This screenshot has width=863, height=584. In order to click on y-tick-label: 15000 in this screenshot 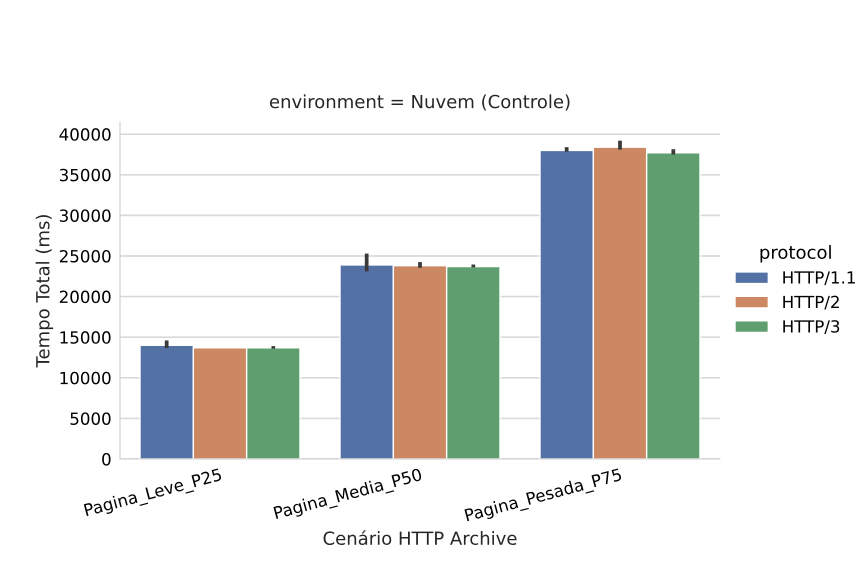, I will do `click(85, 337)`.